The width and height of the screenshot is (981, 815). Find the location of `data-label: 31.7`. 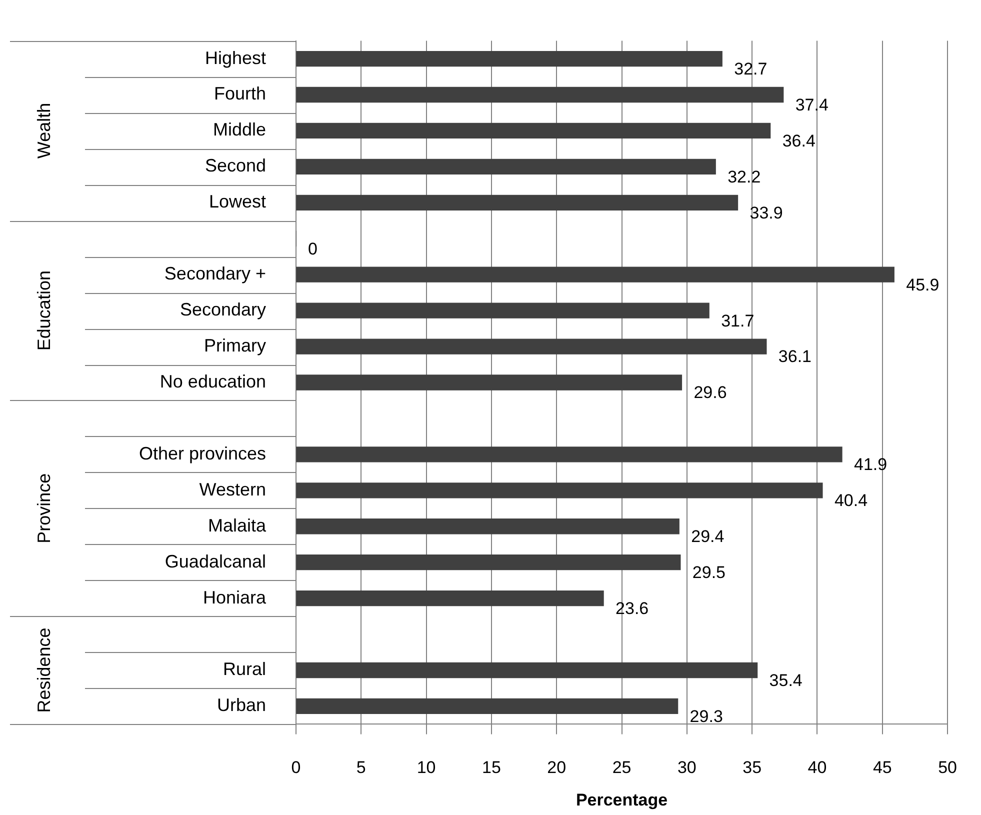

data-label: 31.7 is located at coordinates (737, 320).